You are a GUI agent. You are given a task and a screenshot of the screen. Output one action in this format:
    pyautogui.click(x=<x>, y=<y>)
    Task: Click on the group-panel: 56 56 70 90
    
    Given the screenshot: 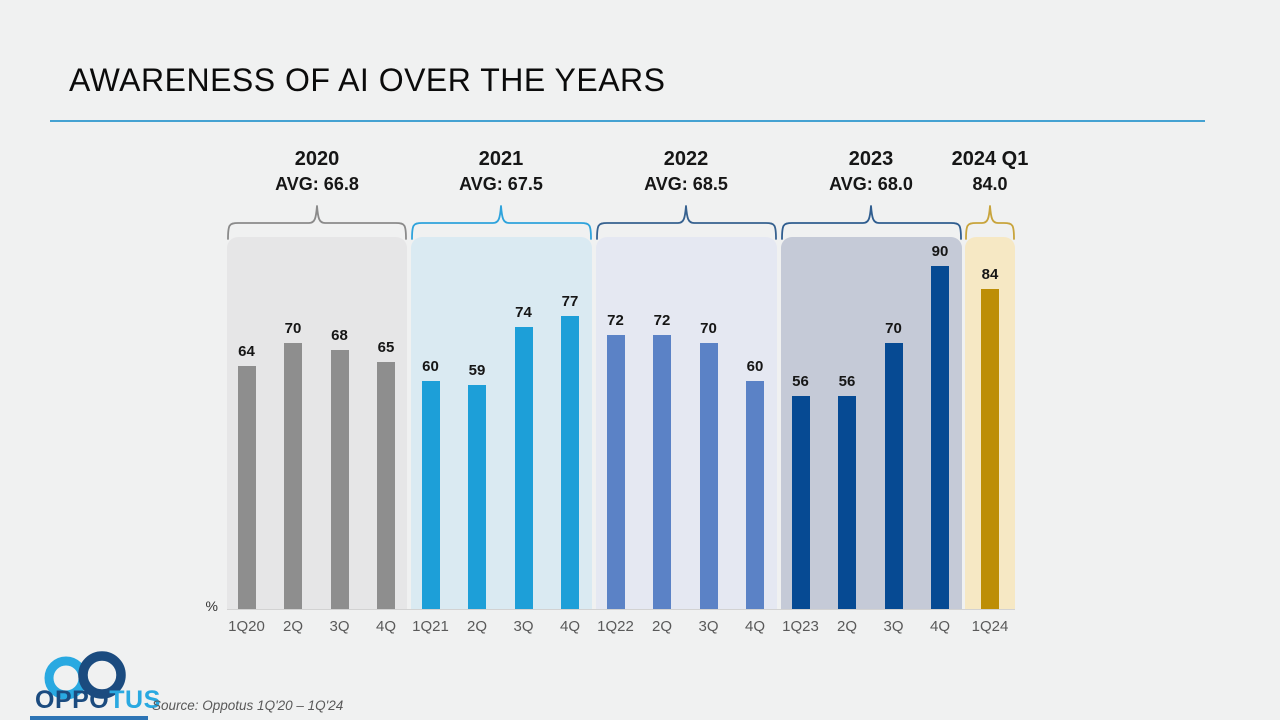 What is the action you would take?
    pyautogui.click(x=871, y=423)
    